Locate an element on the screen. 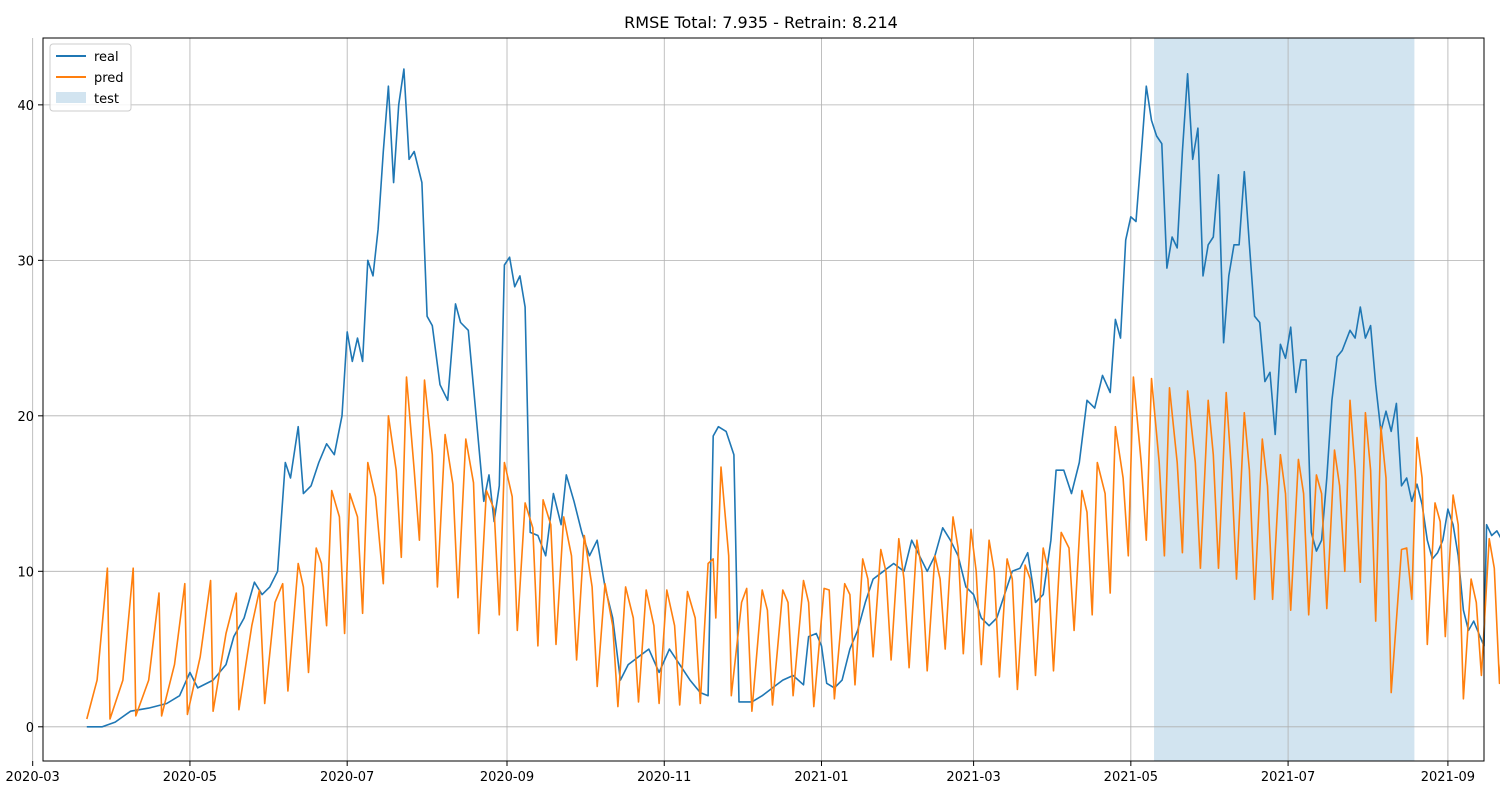 This screenshot has width=1500, height=800. x-tick-label: 2021-09 is located at coordinates (1448, 777).